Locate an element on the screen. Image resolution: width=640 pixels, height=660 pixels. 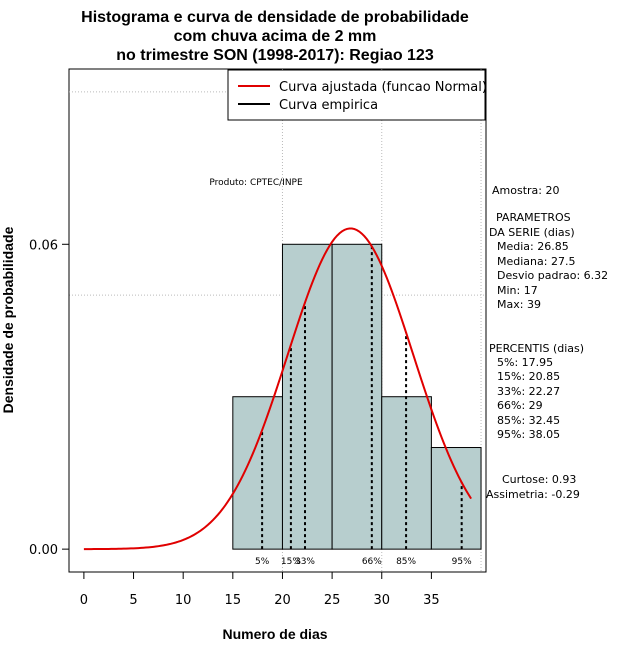
stat-desvio: Desvio padrao: 6.32 is located at coordinates (552, 275).